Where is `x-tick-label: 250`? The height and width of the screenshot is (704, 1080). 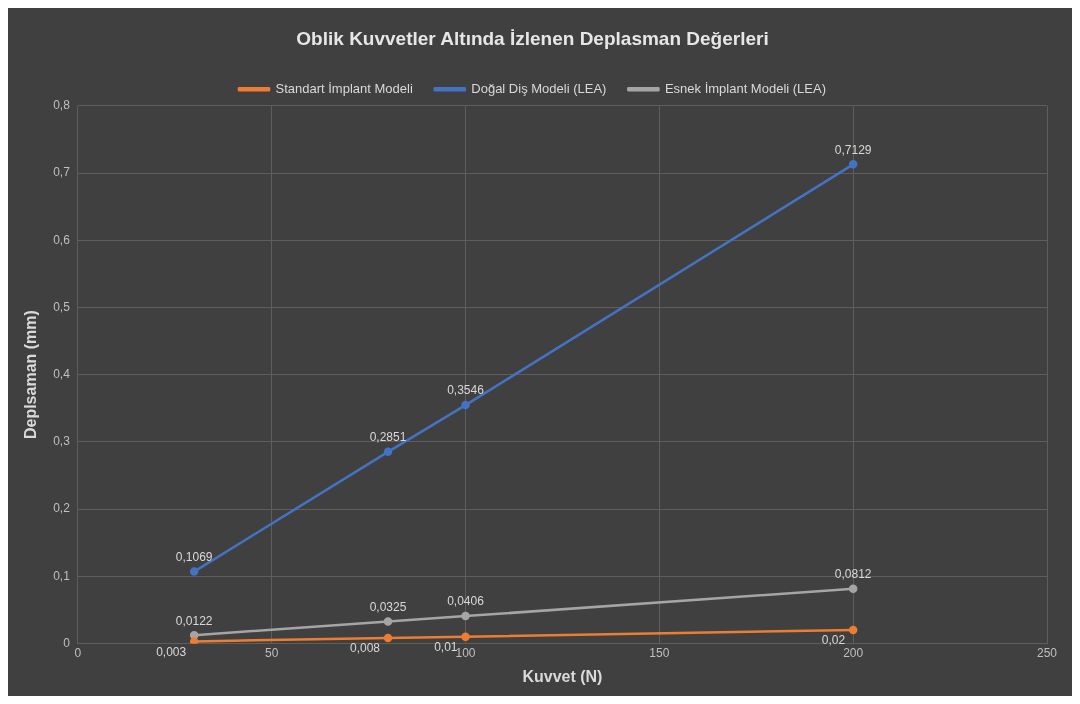
x-tick-label: 250 is located at coordinates (1047, 652).